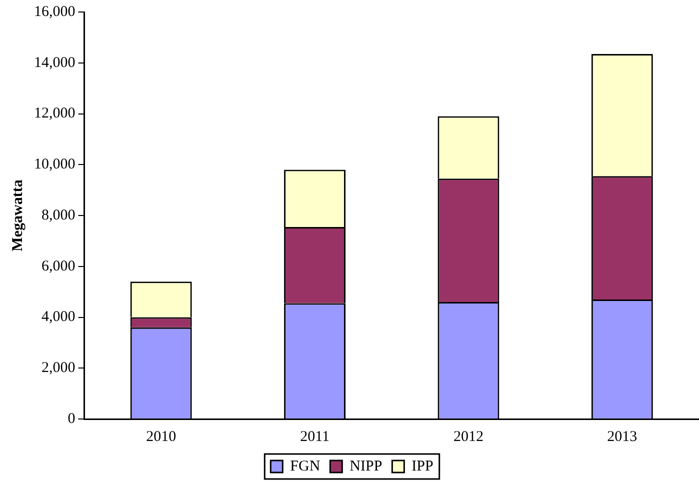 This screenshot has height=494, width=699. Describe the element at coordinates (423, 466) in the screenshot. I see `legend-label: IPP` at that location.